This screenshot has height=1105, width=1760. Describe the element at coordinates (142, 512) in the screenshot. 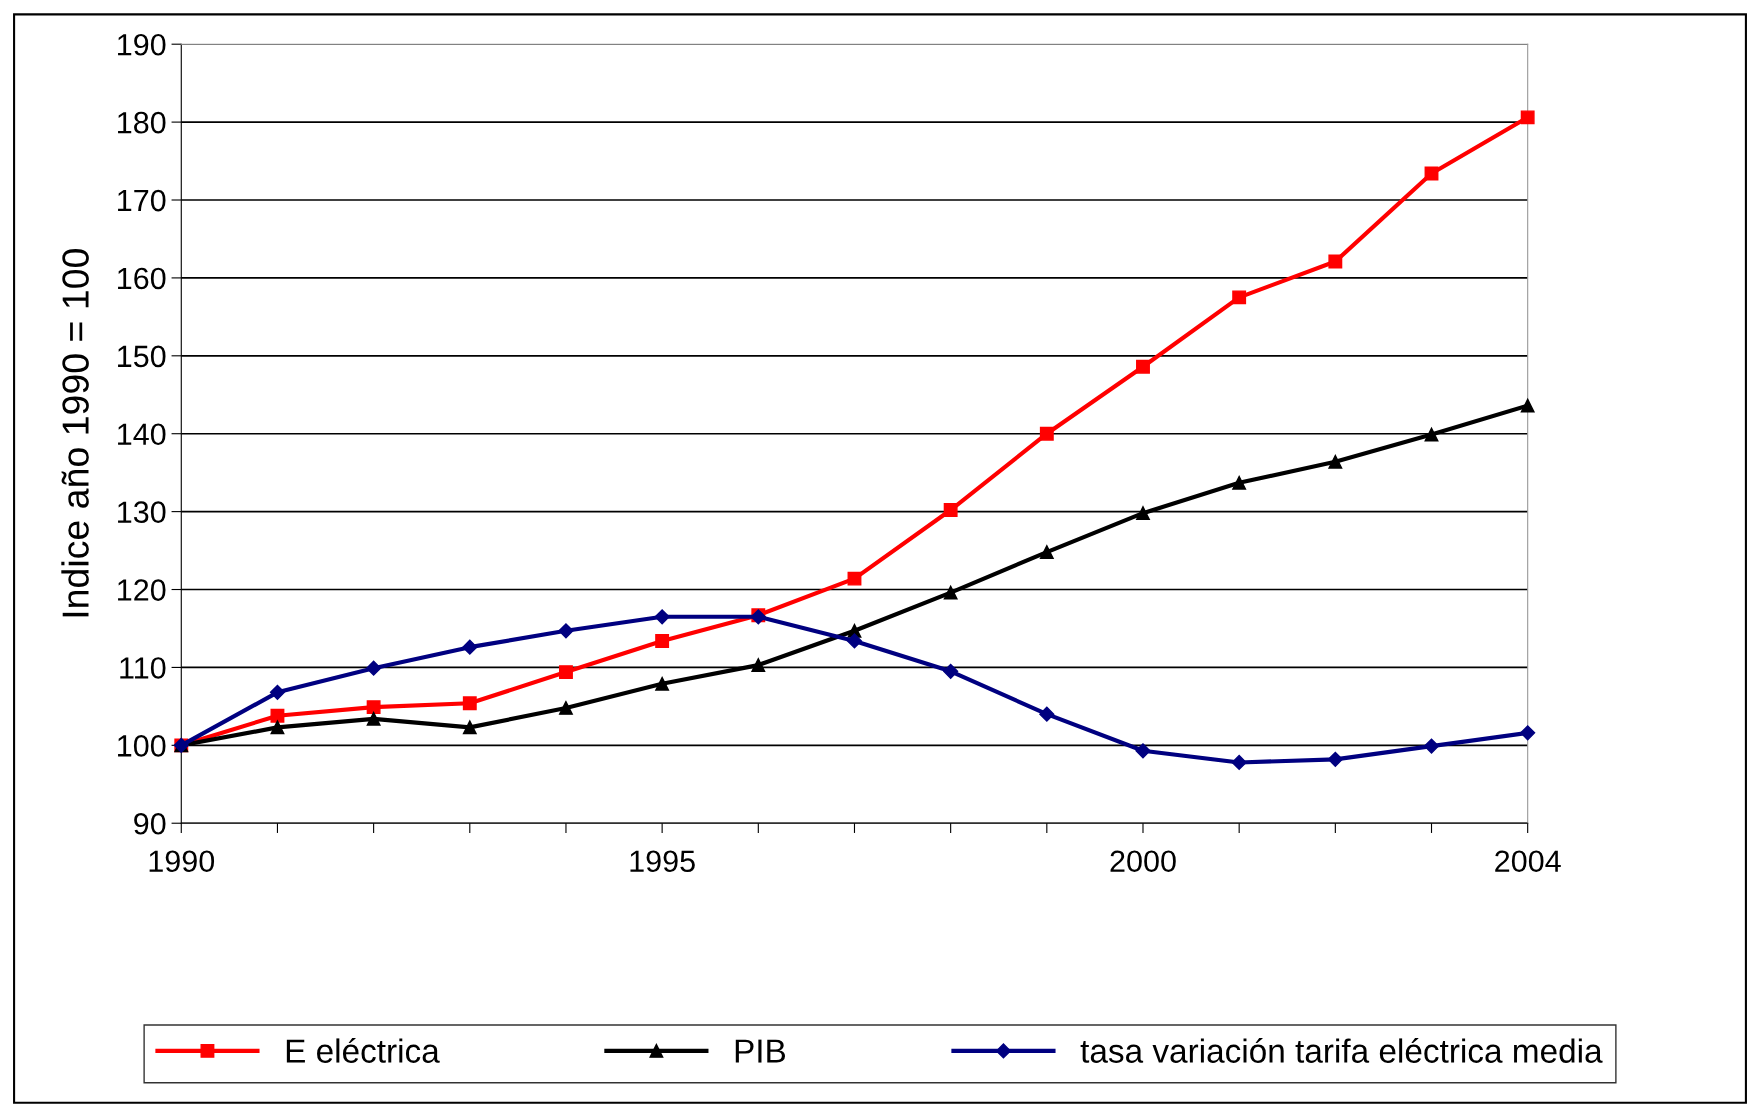

I see `y-tick-label: 130` at that location.